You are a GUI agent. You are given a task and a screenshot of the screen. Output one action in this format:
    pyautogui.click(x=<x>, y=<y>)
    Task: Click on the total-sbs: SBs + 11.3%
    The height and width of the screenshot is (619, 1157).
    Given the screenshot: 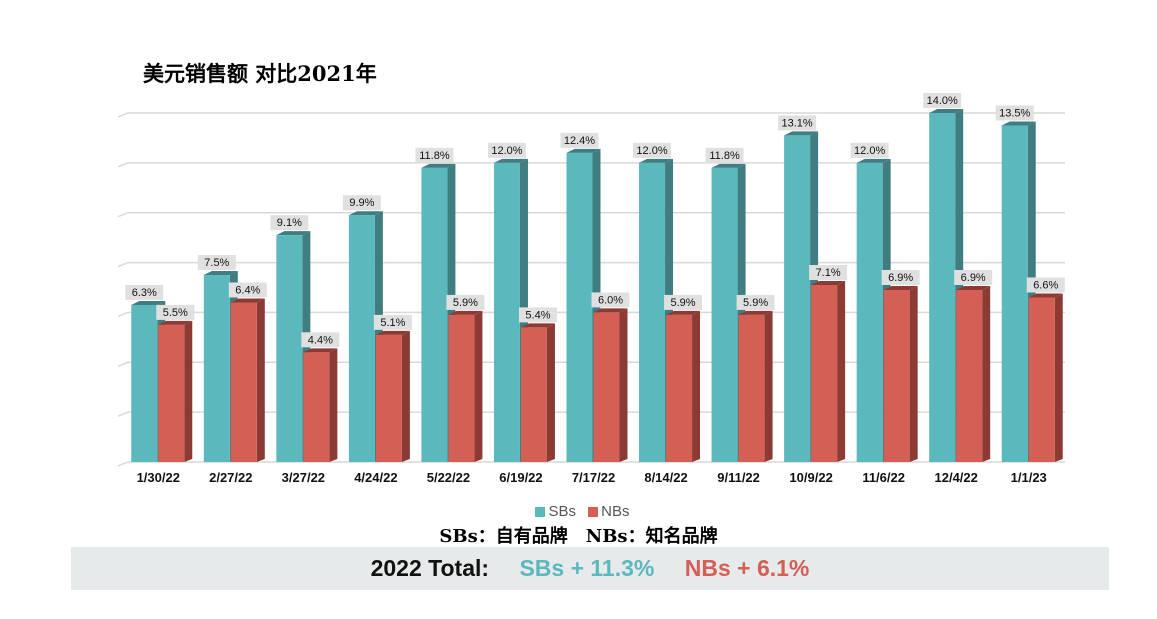 What is the action you would take?
    pyautogui.click(x=587, y=568)
    